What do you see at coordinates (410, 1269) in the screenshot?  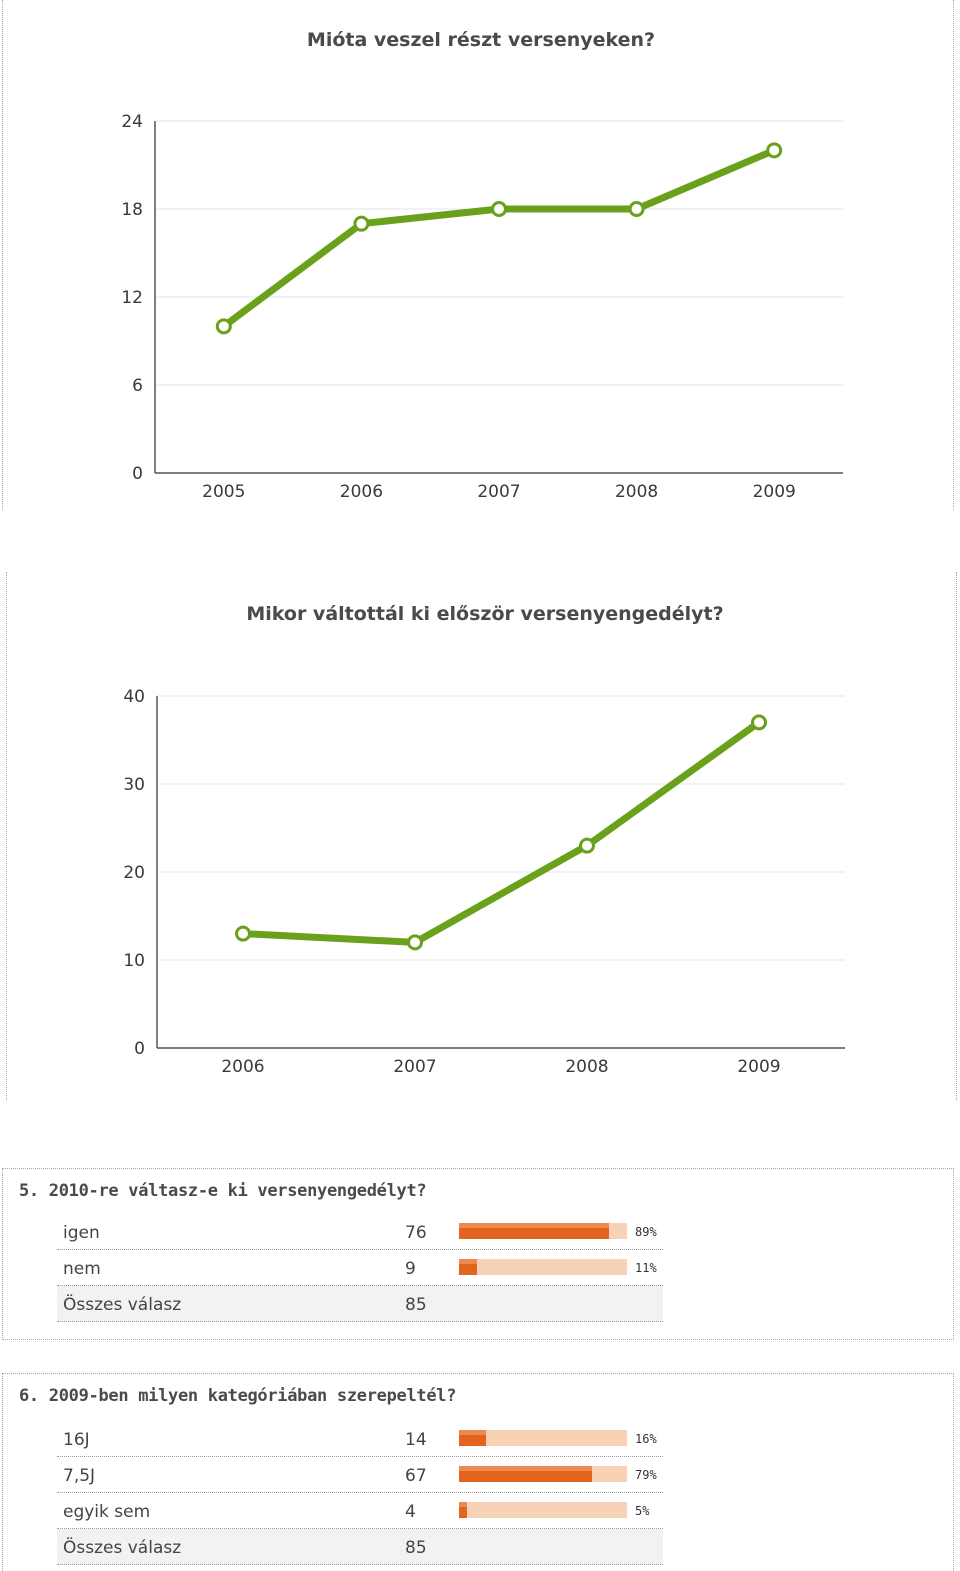 I see `answer-count: 9` at bounding box center [410, 1269].